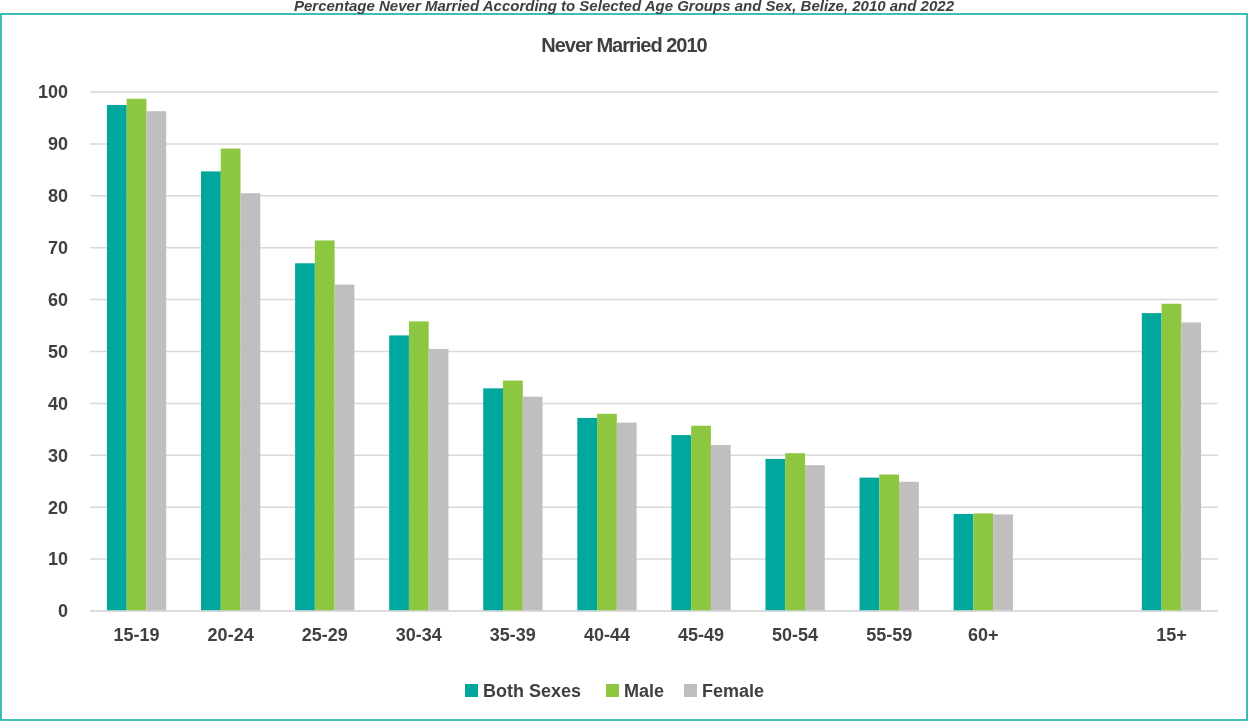 The image size is (1248, 721). I want to click on x-tick-label: 50-54, so click(795, 635).